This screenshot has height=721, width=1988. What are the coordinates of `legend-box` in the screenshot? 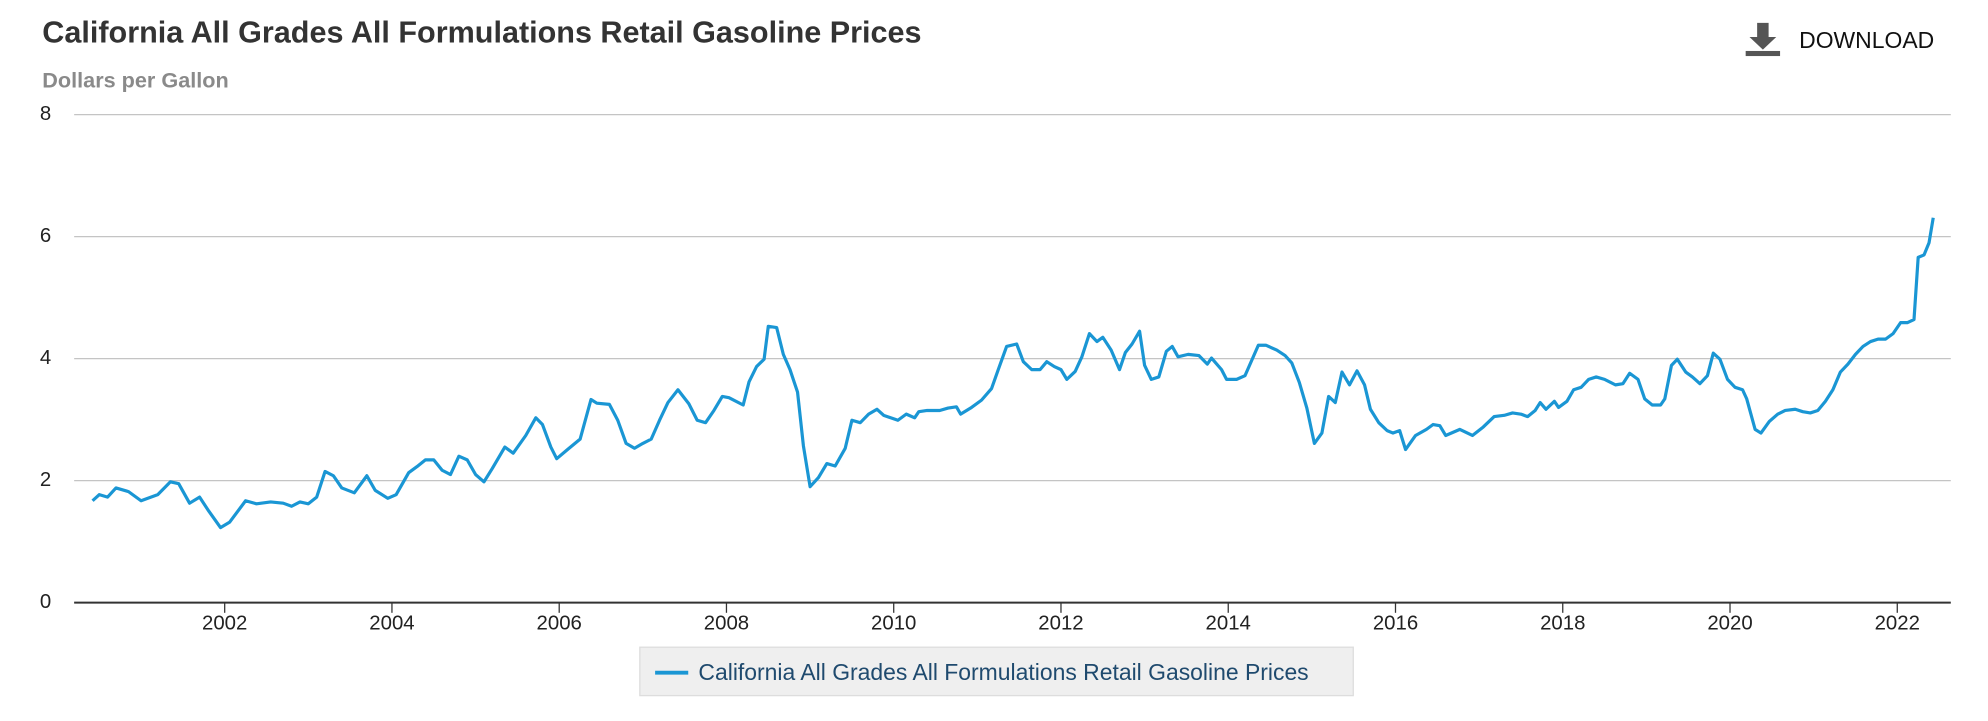 It's located at (996, 671).